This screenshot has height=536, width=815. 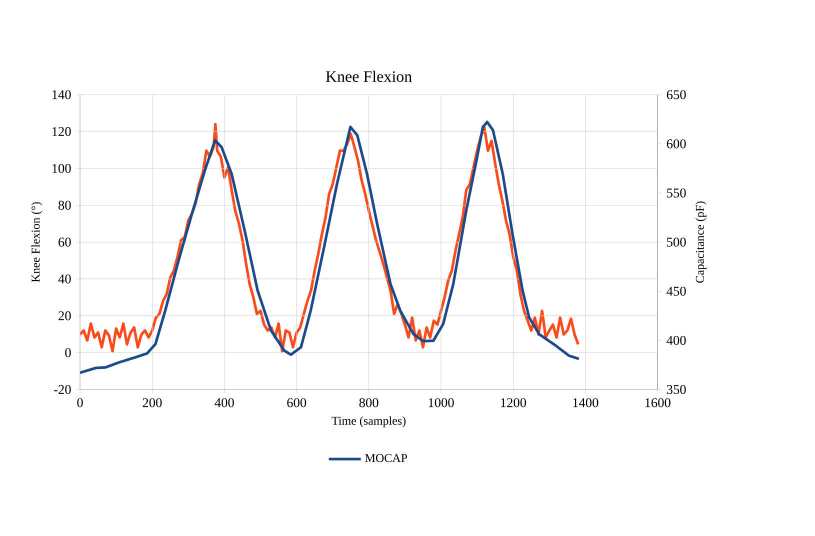 What do you see at coordinates (61, 131) in the screenshot?
I see `y-tick-label: 120` at bounding box center [61, 131].